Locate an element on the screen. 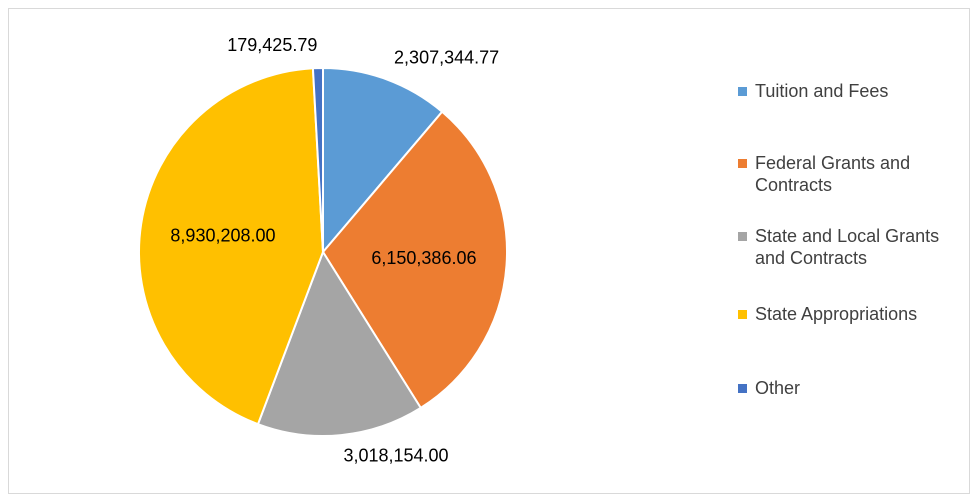 The image size is (980, 504). legend-item: Federal Grants and Contracts is located at coordinates (853, 174).